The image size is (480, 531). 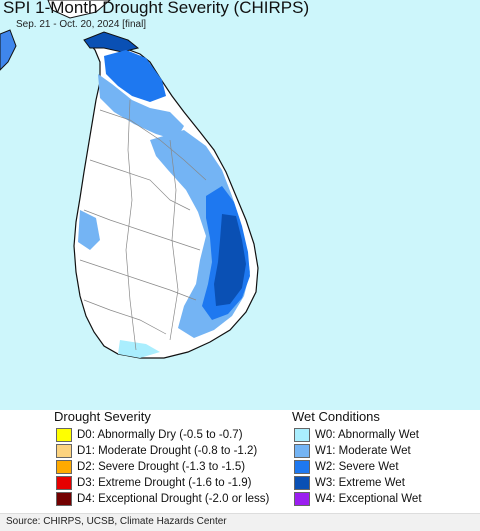 What do you see at coordinates (135, 76) in the screenshot?
I see `wet-area-north` at bounding box center [135, 76].